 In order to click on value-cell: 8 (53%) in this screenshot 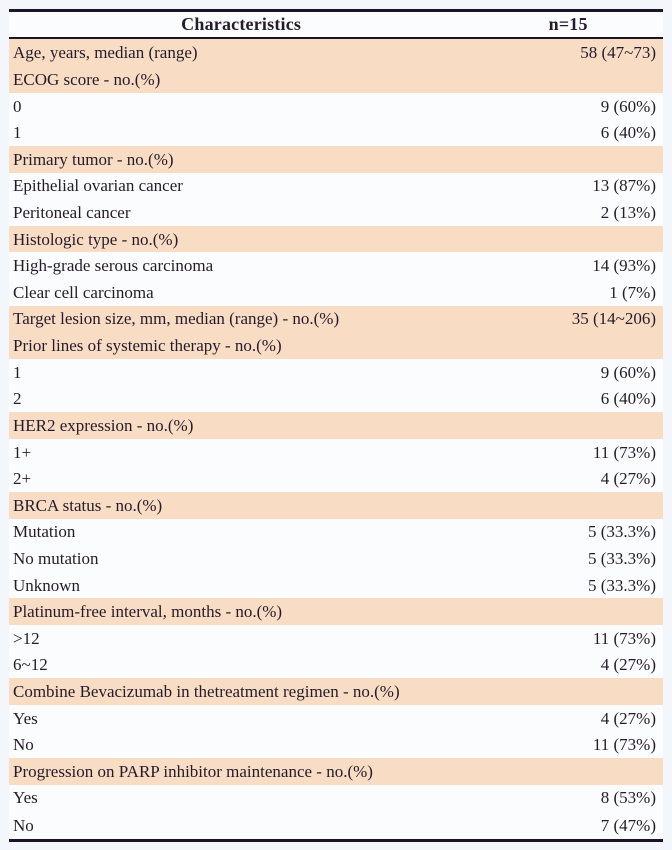, I will do `click(628, 798)`.